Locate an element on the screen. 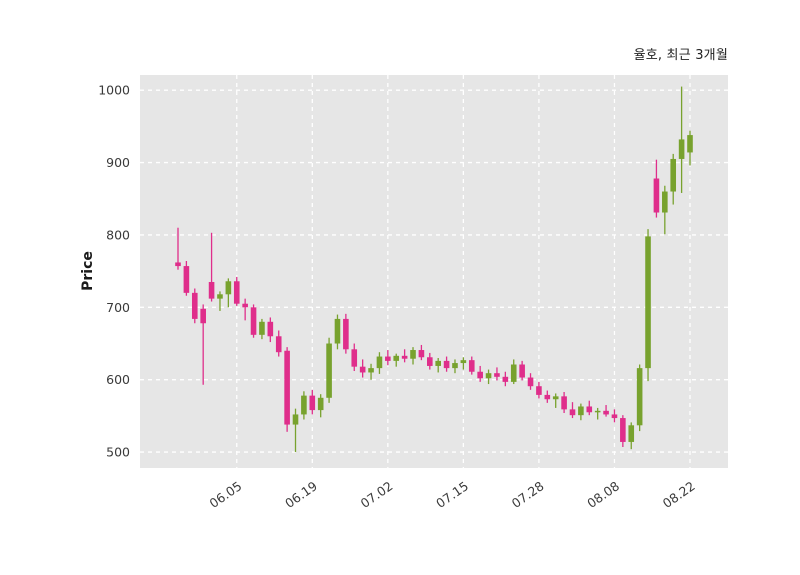 This screenshot has height=575, width=800. x-tick-label: 06.05 is located at coordinates (226, 494).